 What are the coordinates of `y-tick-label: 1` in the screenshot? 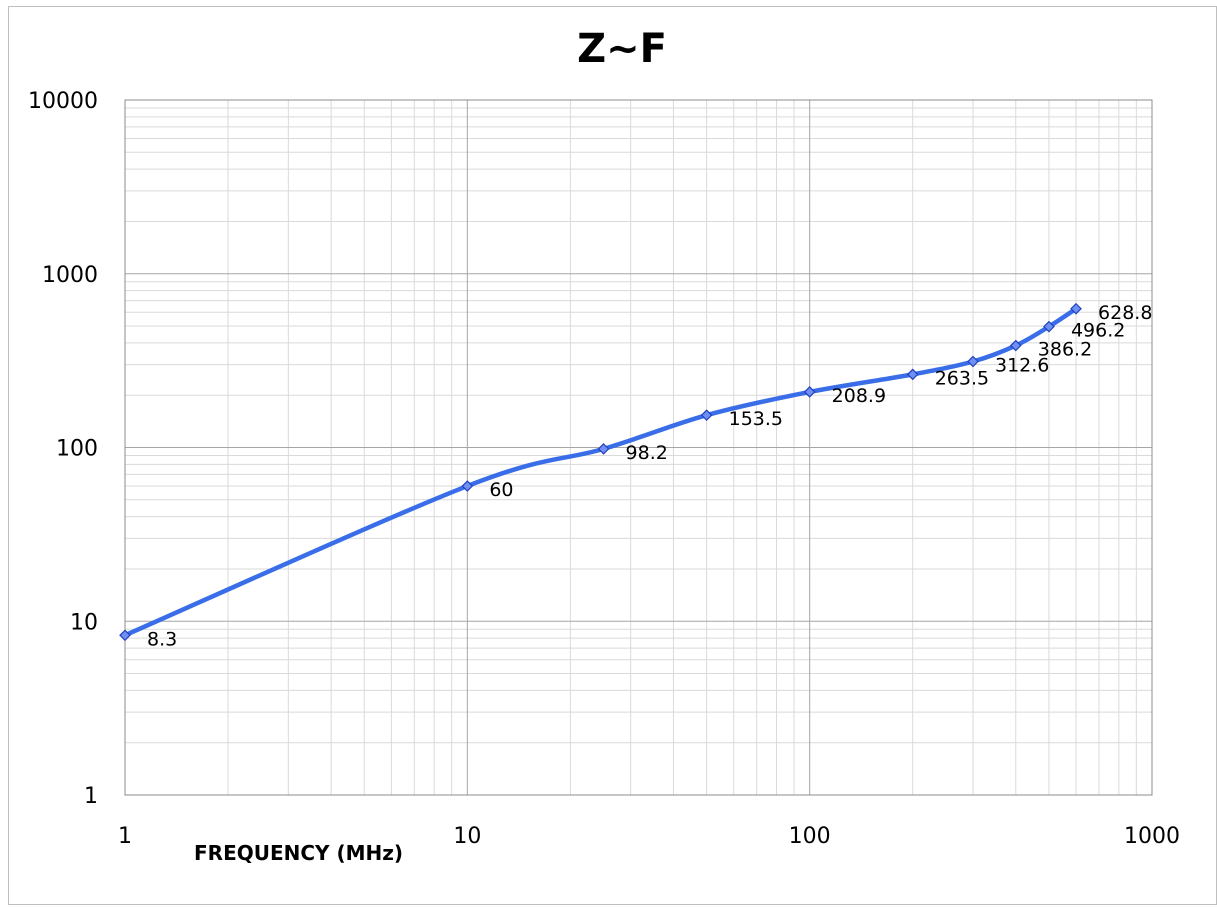 It's located at (91, 796).